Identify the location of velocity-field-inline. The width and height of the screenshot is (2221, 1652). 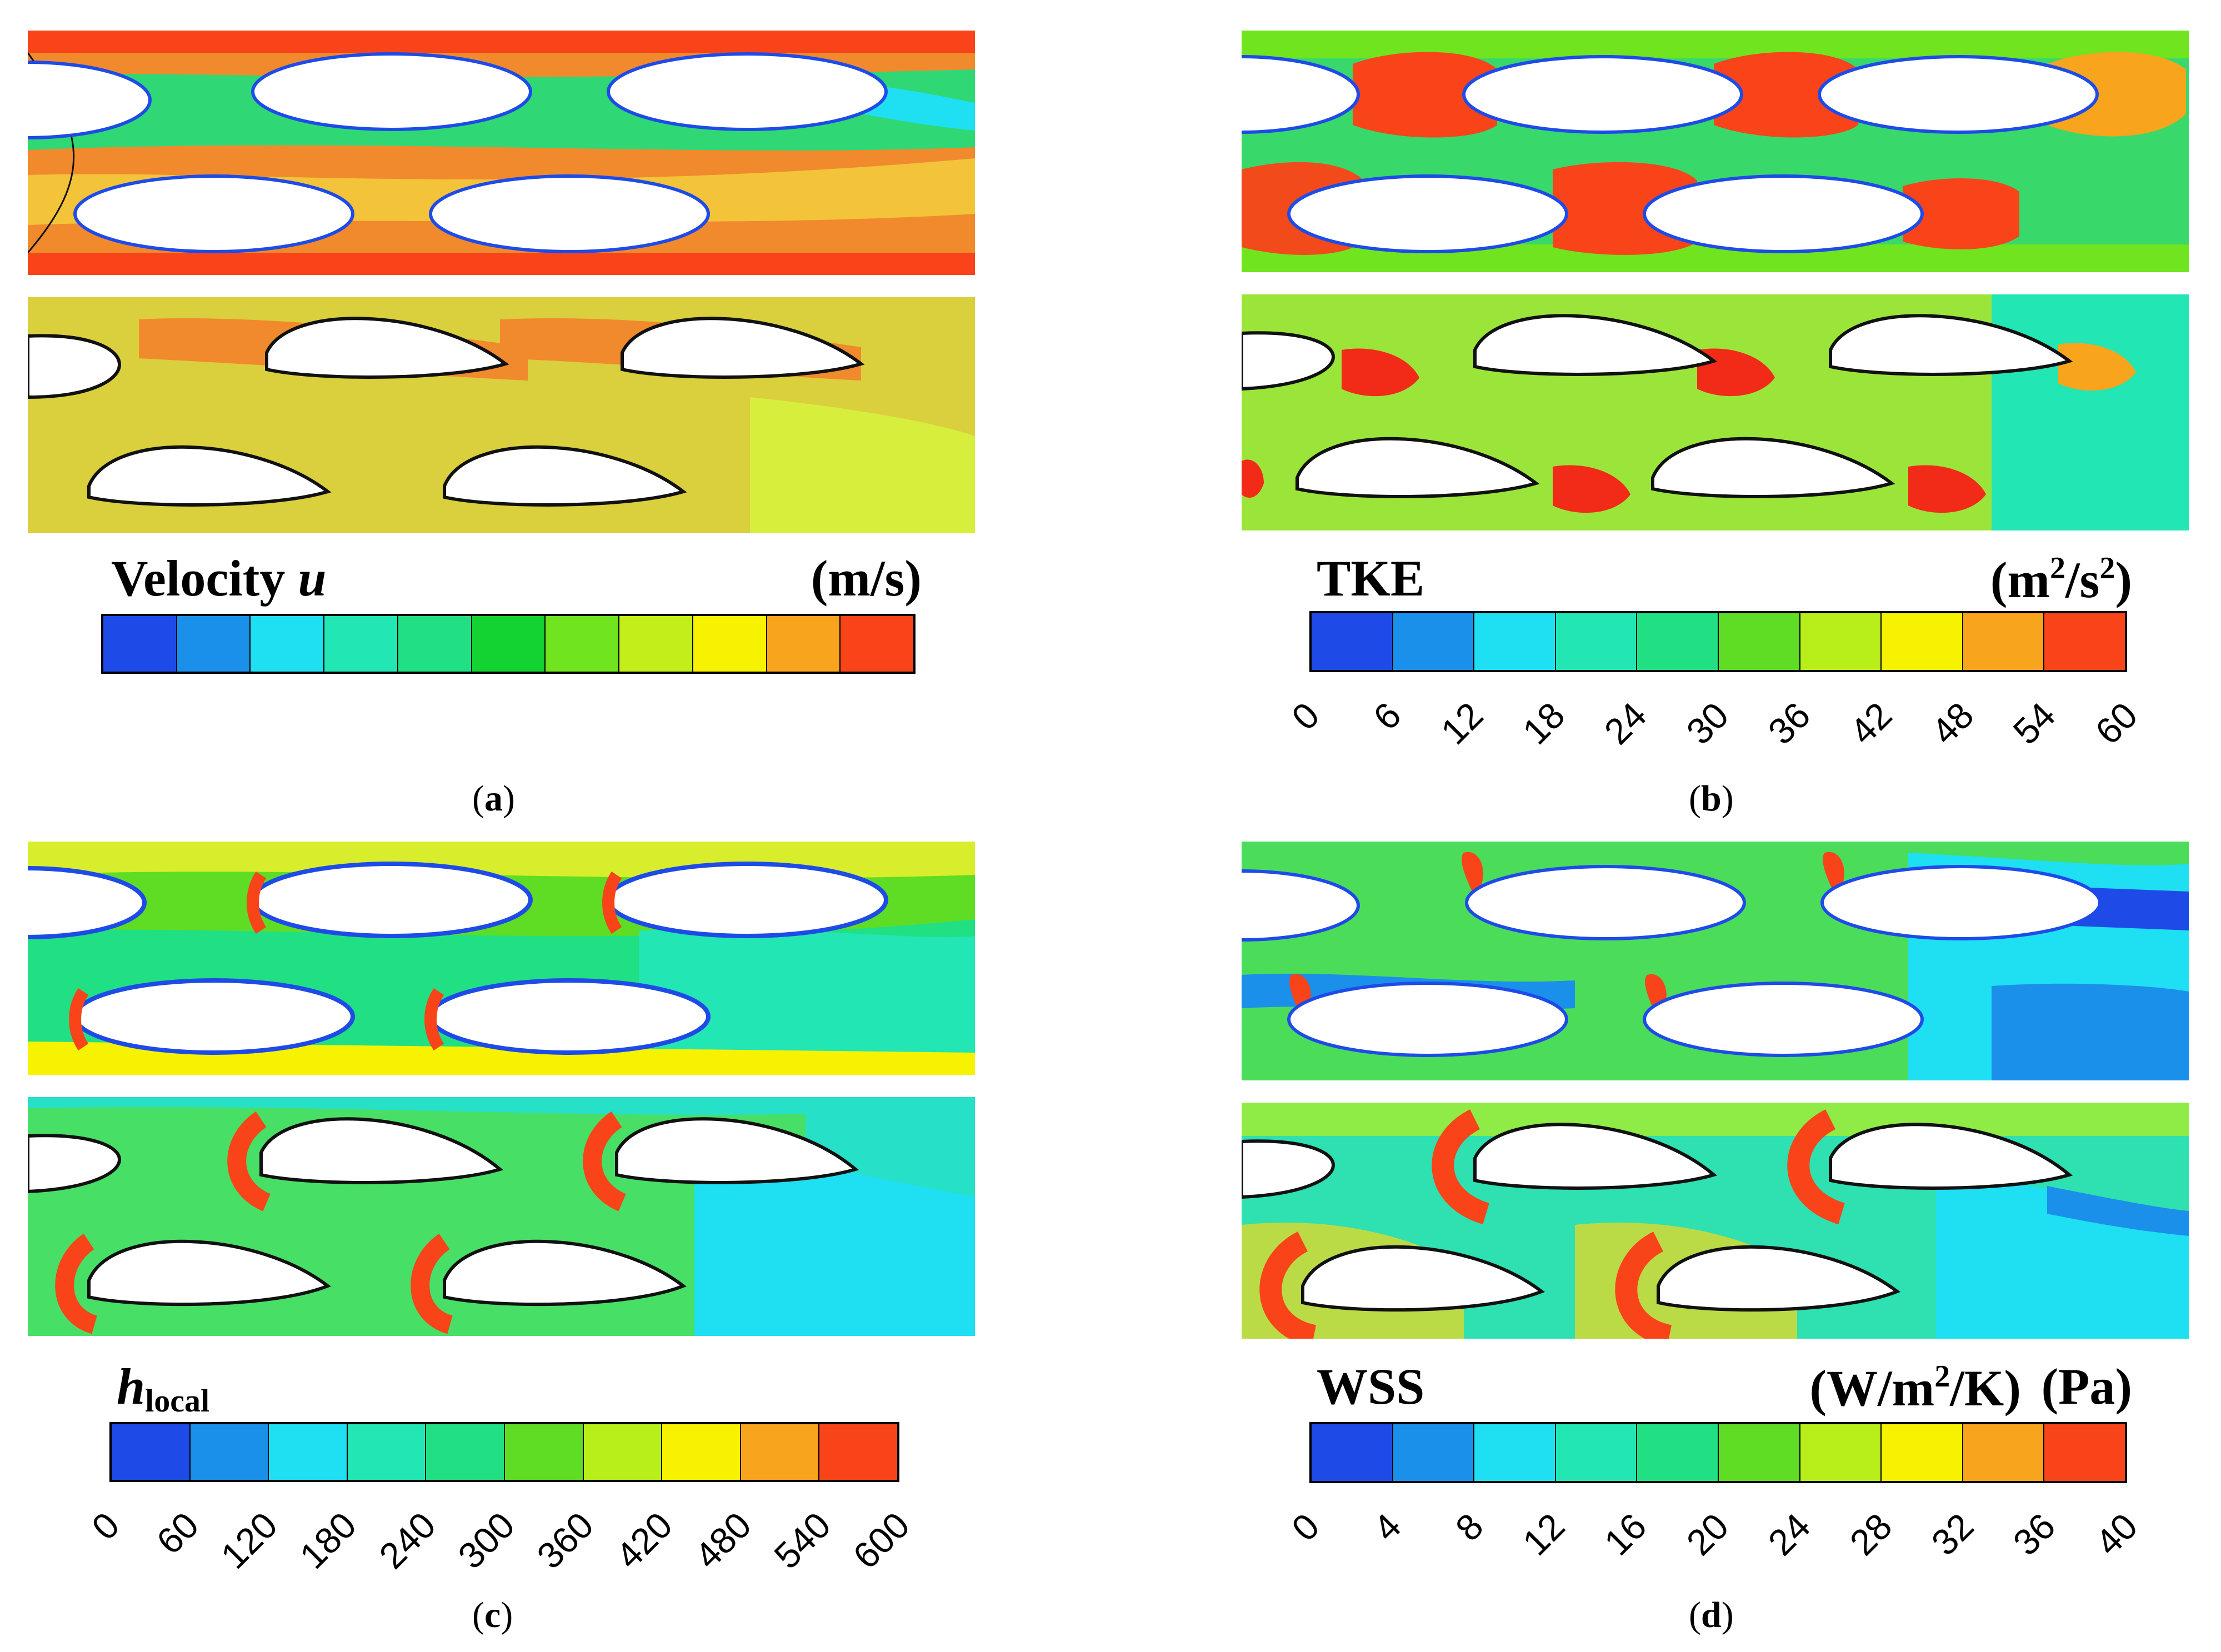
(501, 415).